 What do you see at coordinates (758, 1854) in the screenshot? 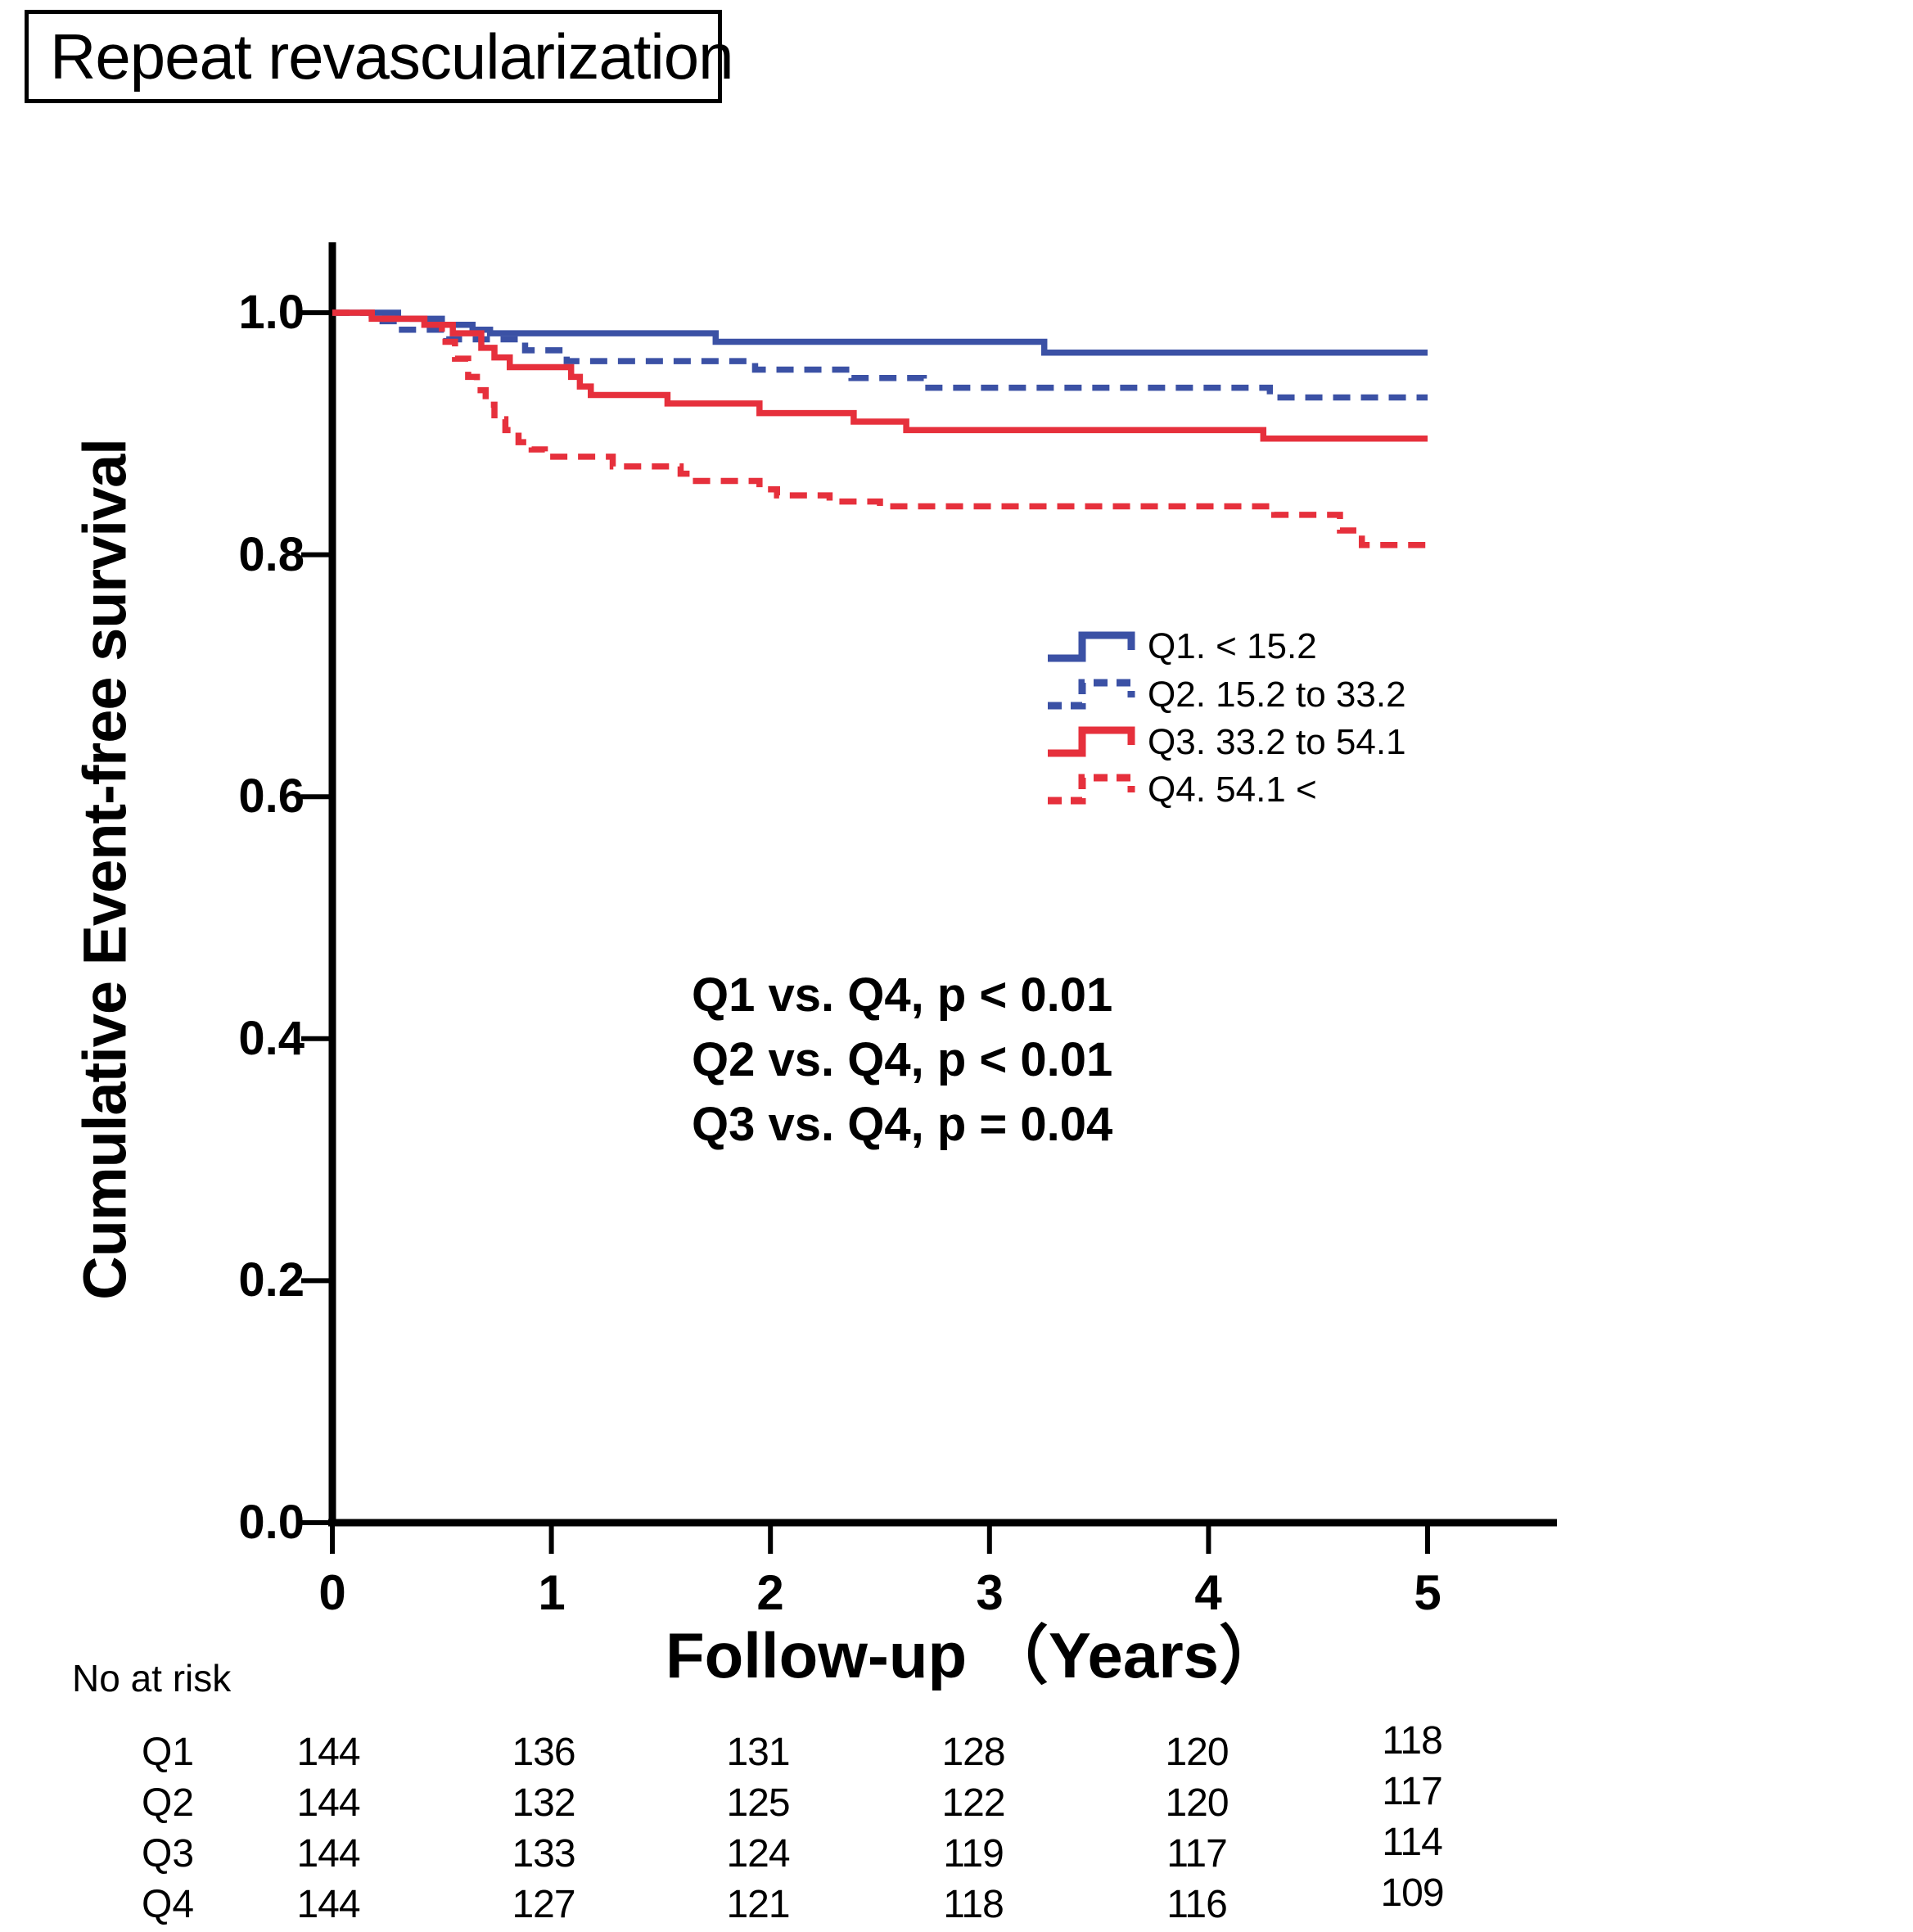
I see `risk-cell: 124` at bounding box center [758, 1854].